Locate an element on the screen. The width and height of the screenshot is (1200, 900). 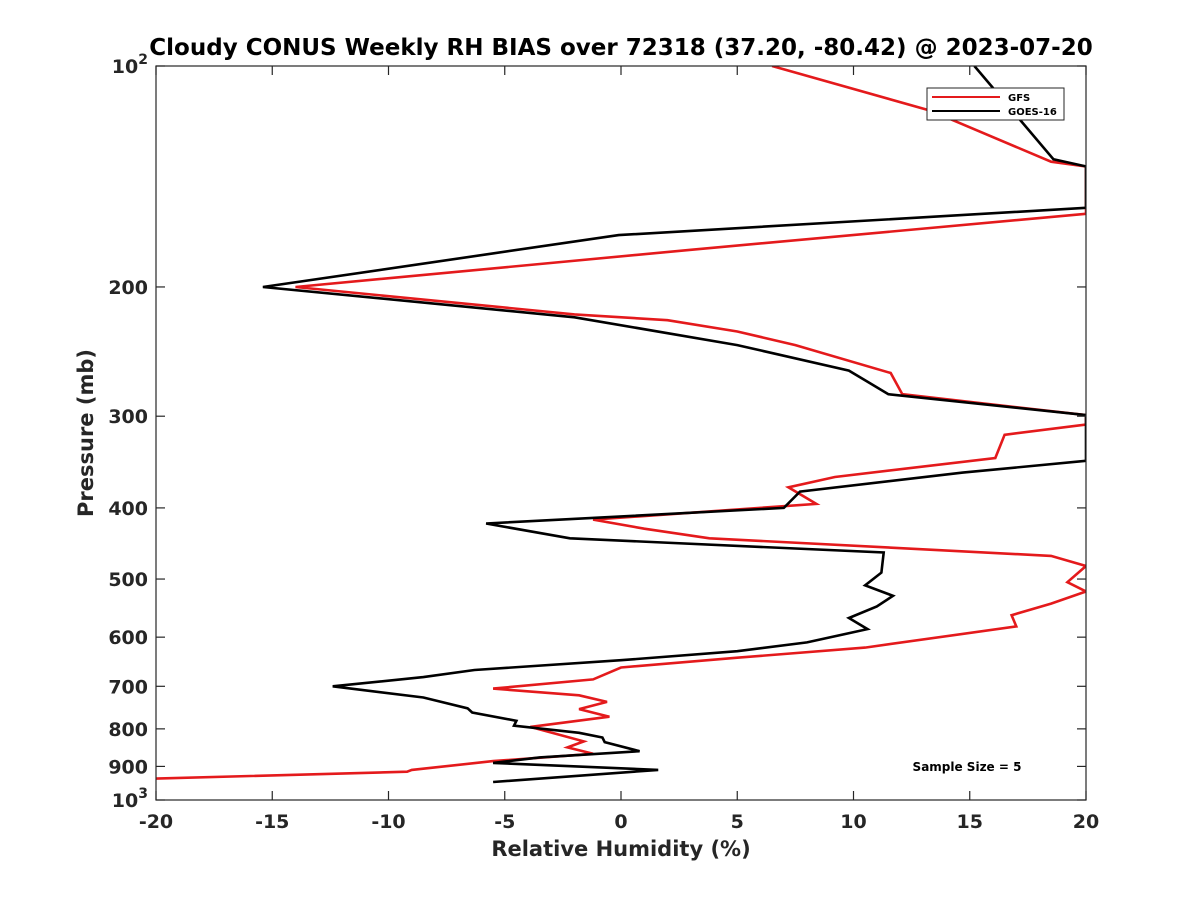
y-tick-label: 10³ is located at coordinates (130, 799).